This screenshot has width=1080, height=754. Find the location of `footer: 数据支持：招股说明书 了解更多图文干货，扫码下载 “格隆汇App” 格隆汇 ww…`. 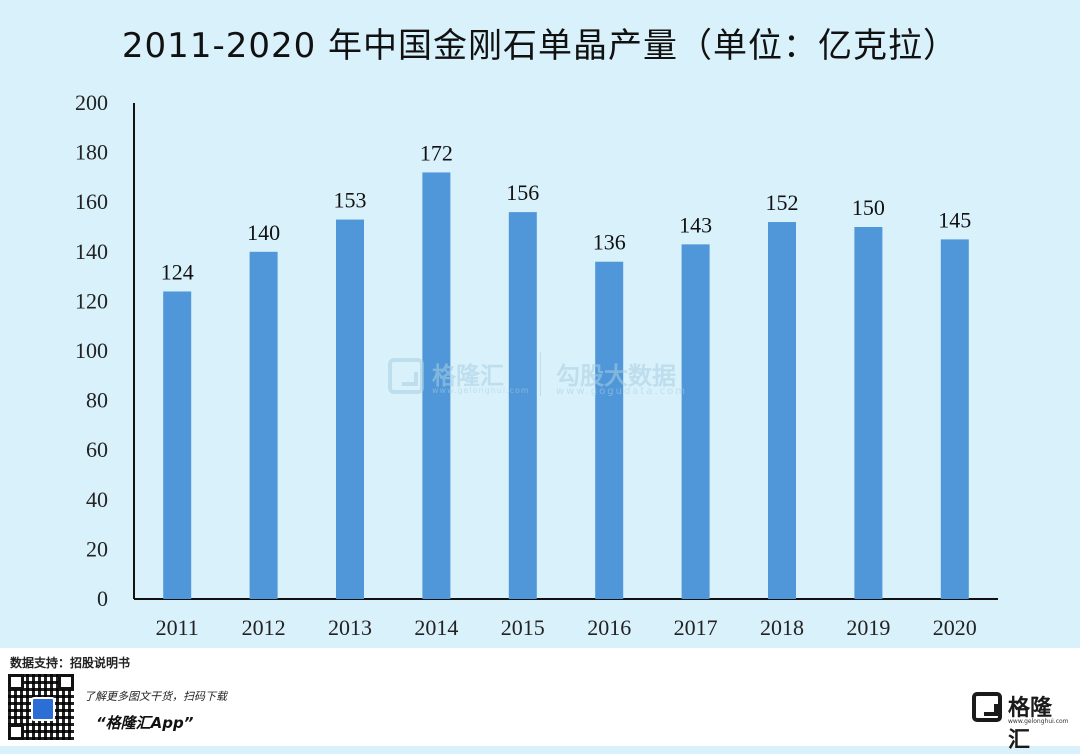

footer: 数据支持：招股说明书 了解更多图文干货，扫码下载 “格隆汇App” 格隆汇 ww… is located at coordinates (540, 700).